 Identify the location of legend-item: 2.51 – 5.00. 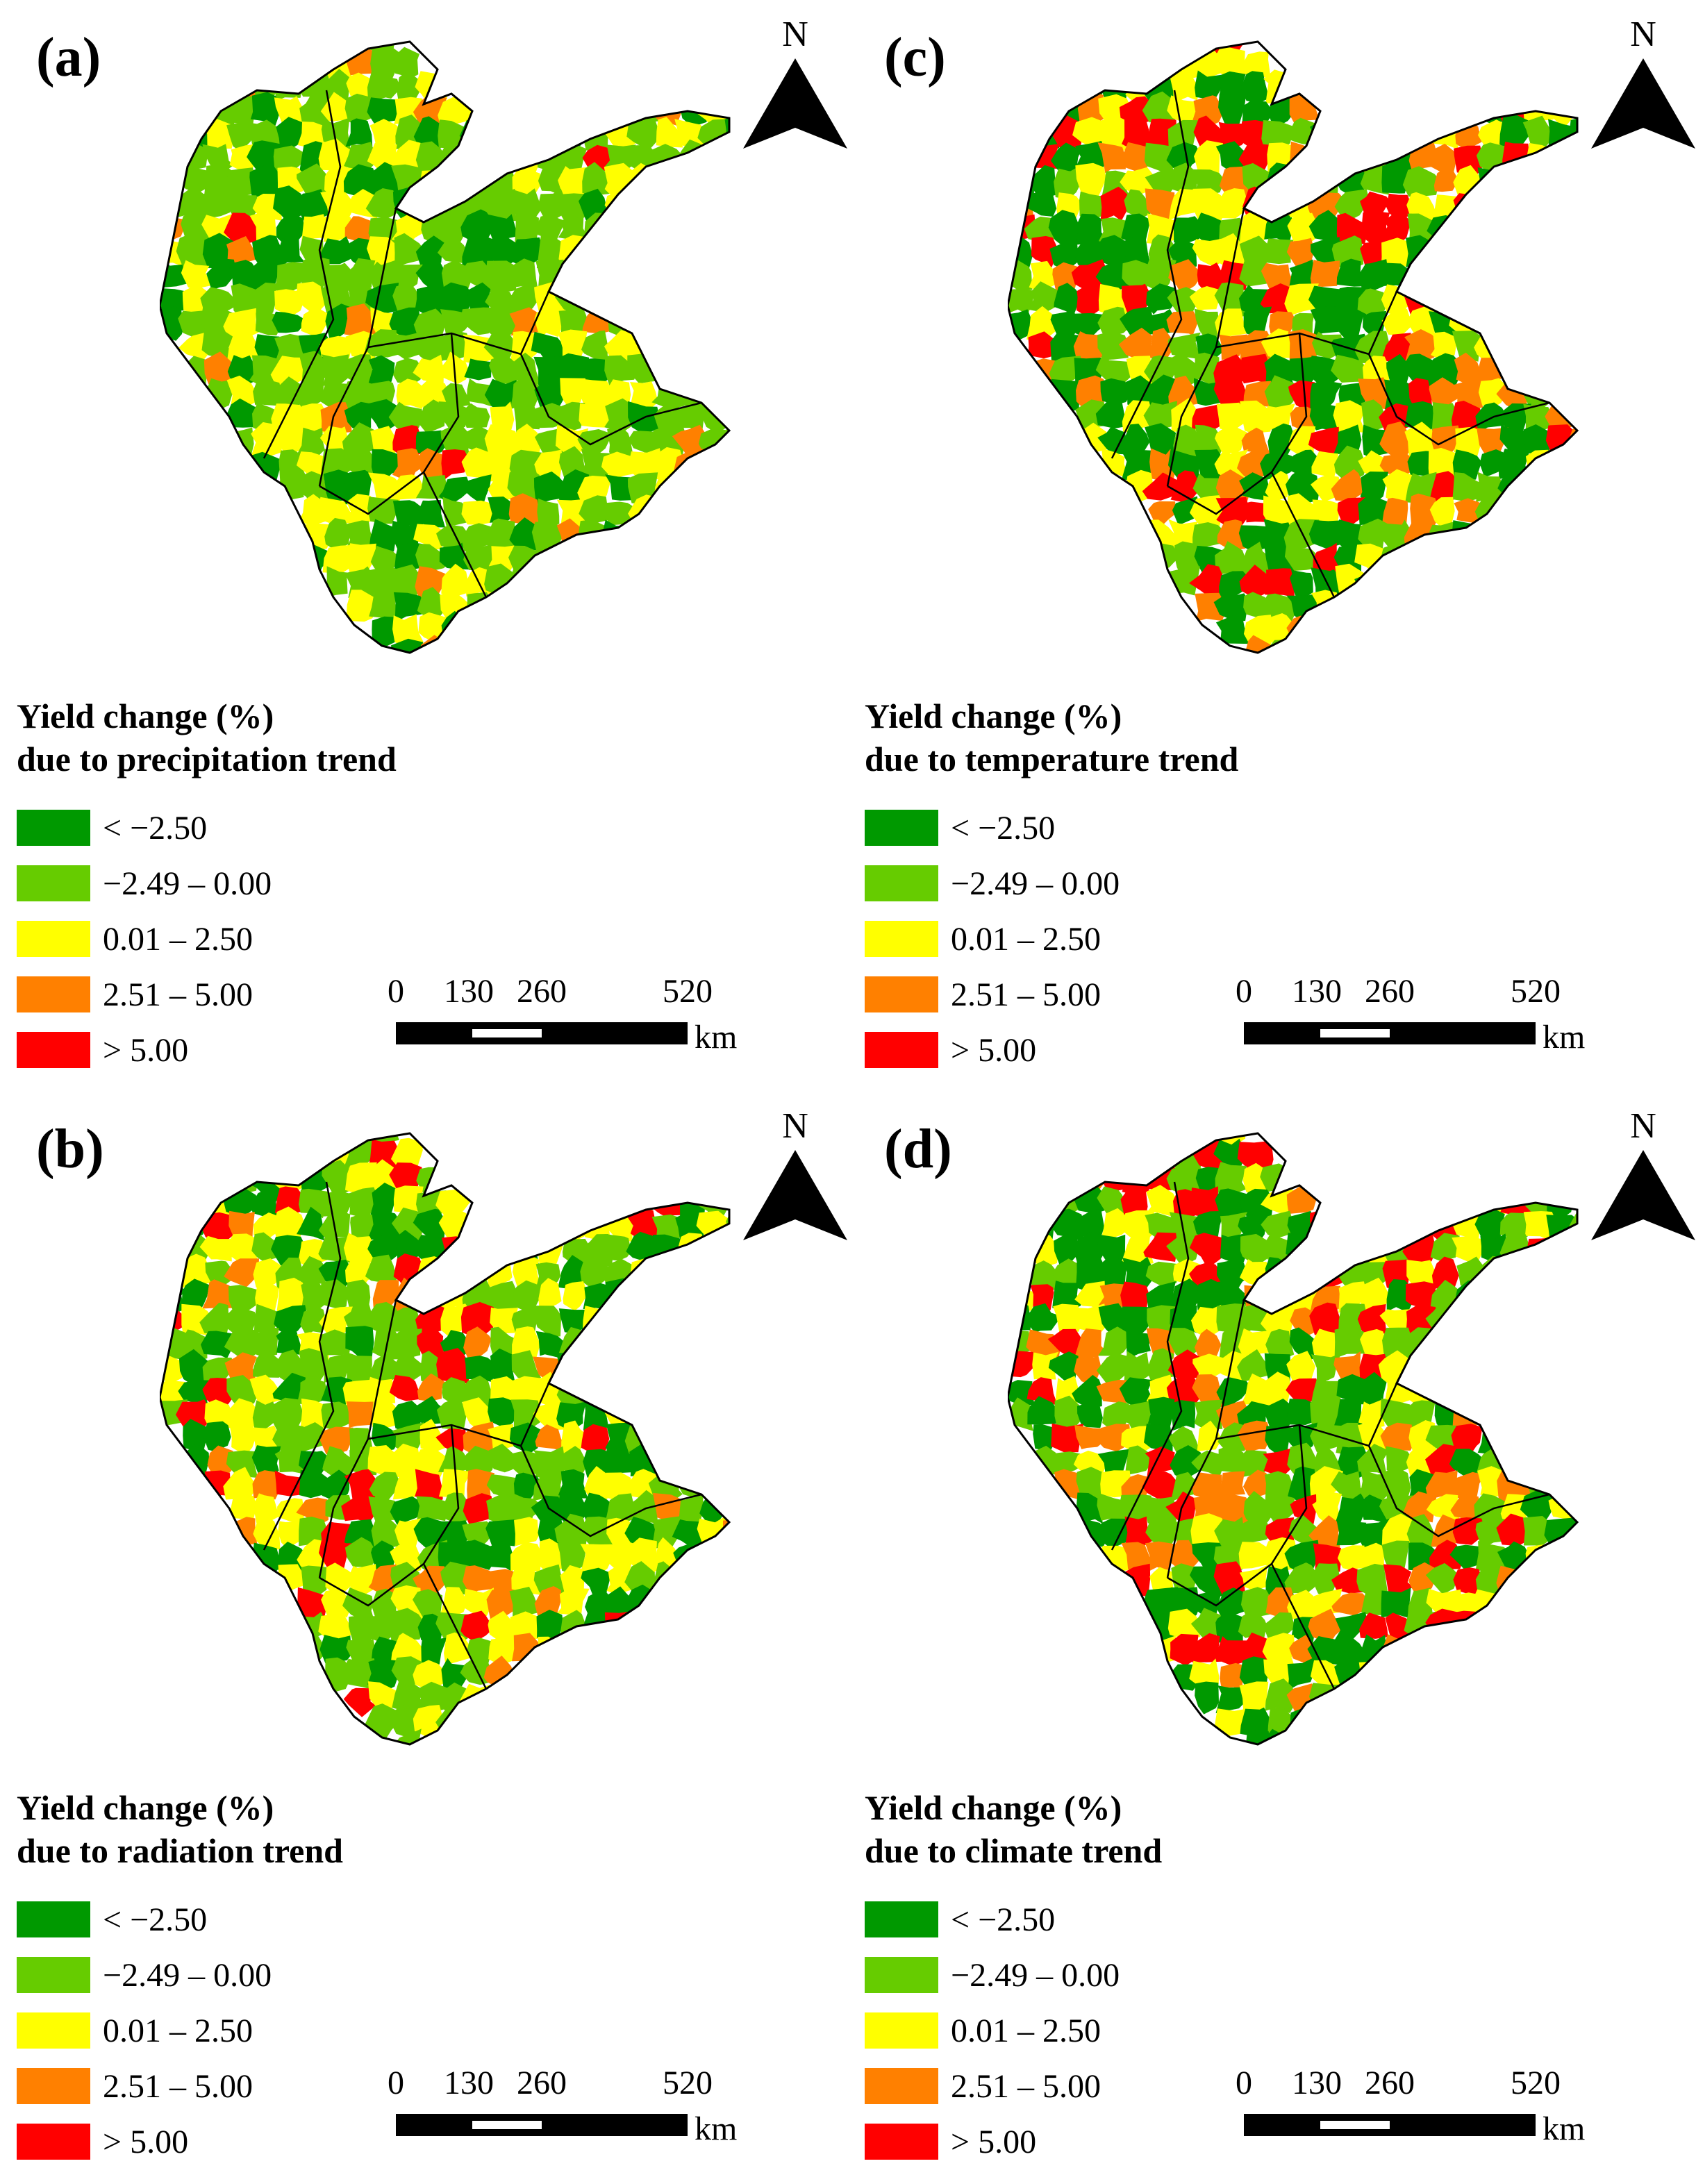
(207, 994).